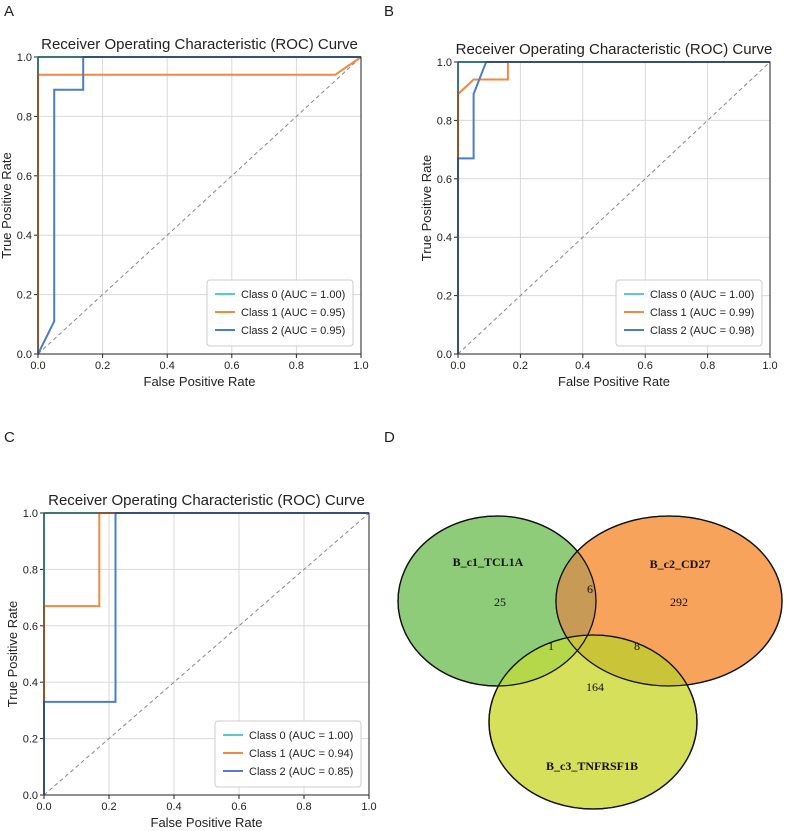 Image resolution: width=785 pixels, height=831 pixels. Describe the element at coordinates (488, 562) in the screenshot. I see `venn-set-1-label: B_c1_TCL1A` at that location.